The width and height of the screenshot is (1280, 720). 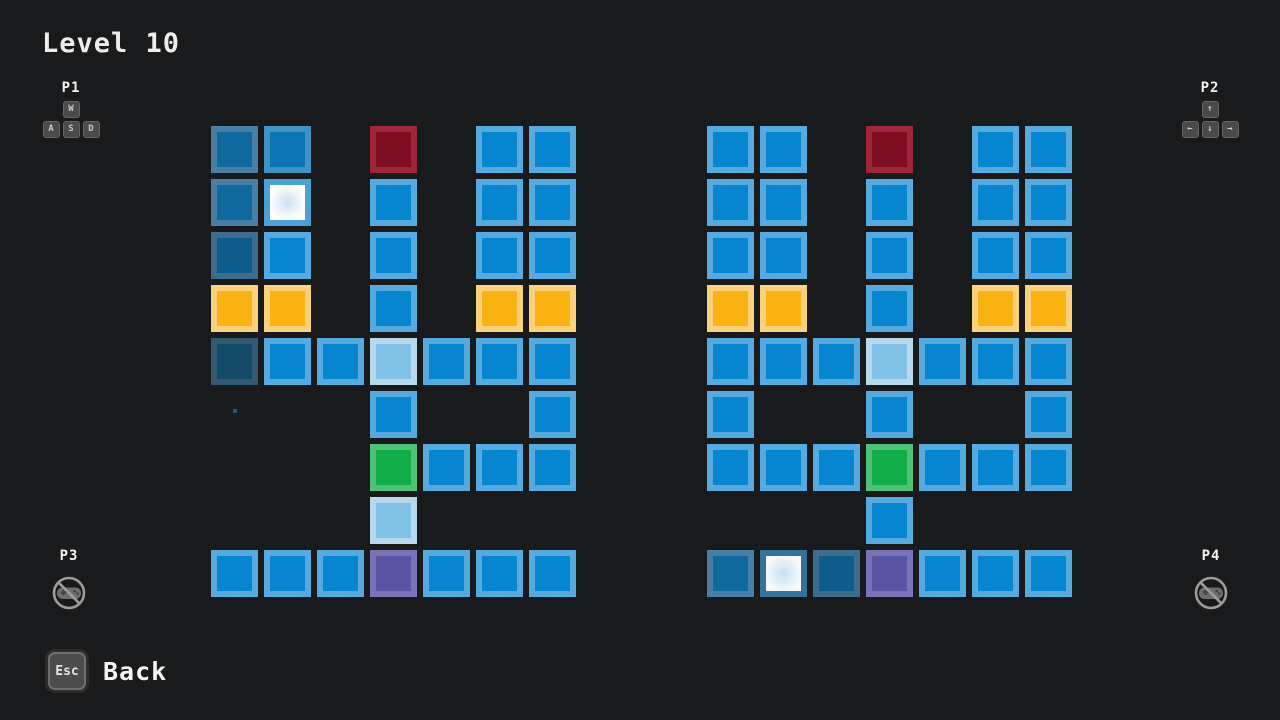 What do you see at coordinates (287, 149) in the screenshot?
I see `tile-blue-fading` at bounding box center [287, 149].